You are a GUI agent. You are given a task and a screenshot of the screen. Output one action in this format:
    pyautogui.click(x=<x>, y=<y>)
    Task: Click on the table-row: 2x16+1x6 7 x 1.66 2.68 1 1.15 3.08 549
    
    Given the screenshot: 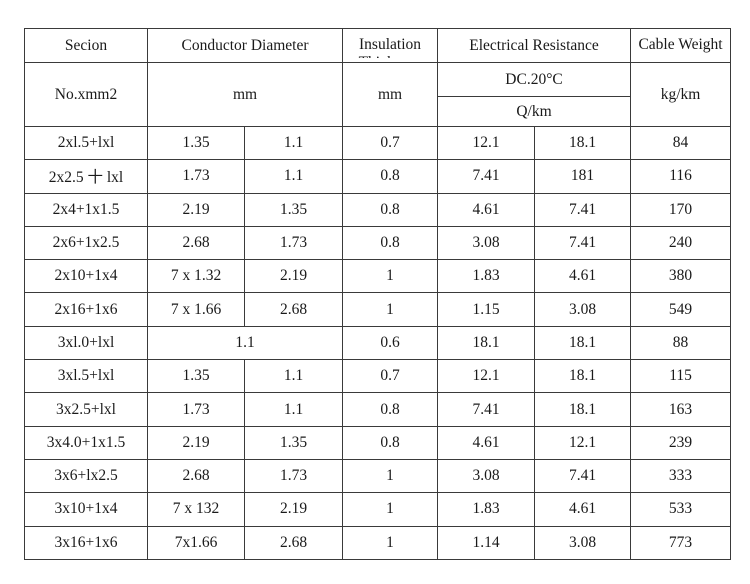 What is the action you would take?
    pyautogui.click(x=378, y=309)
    